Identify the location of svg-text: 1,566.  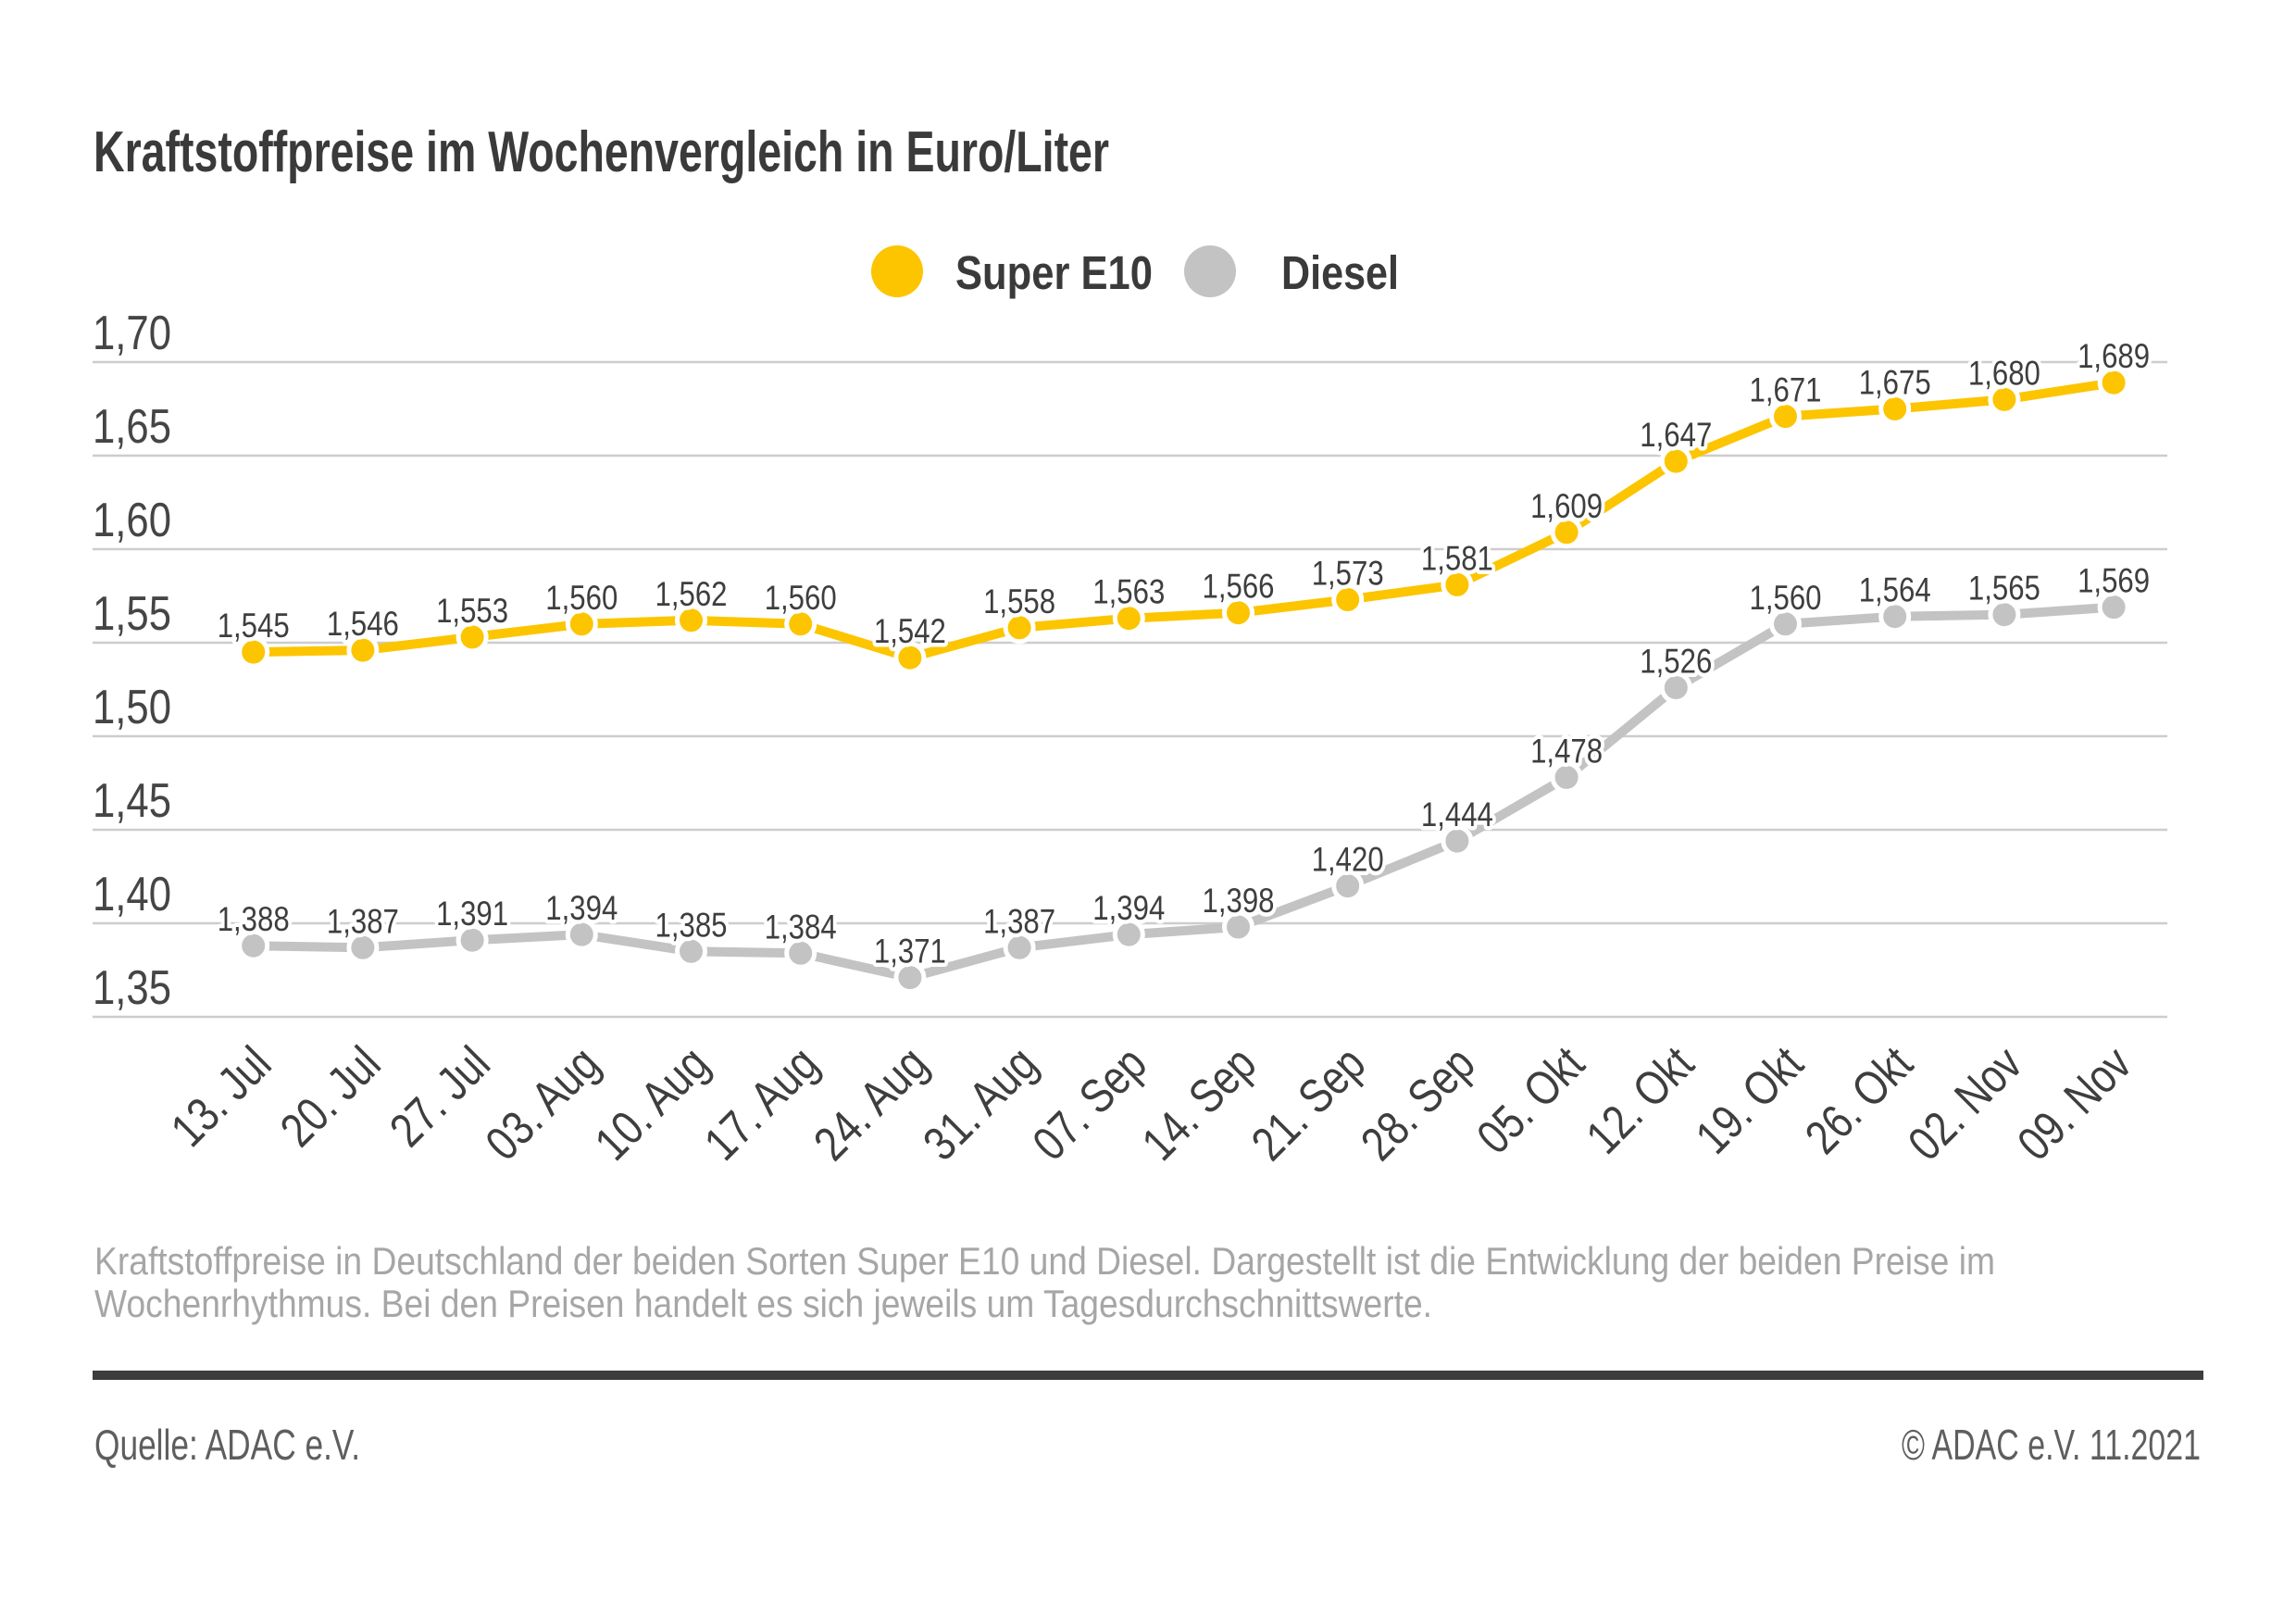
(1239, 587).